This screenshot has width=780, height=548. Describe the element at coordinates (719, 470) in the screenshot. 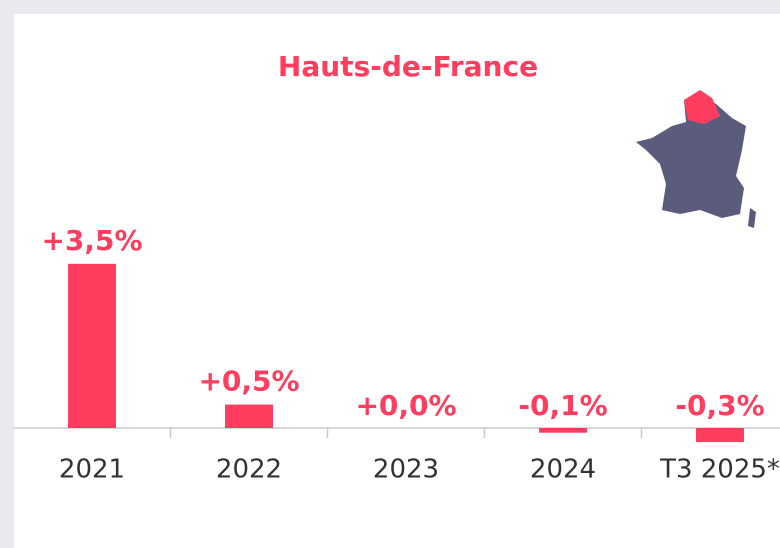

I see `x-tick-label: T3 2025*` at that location.